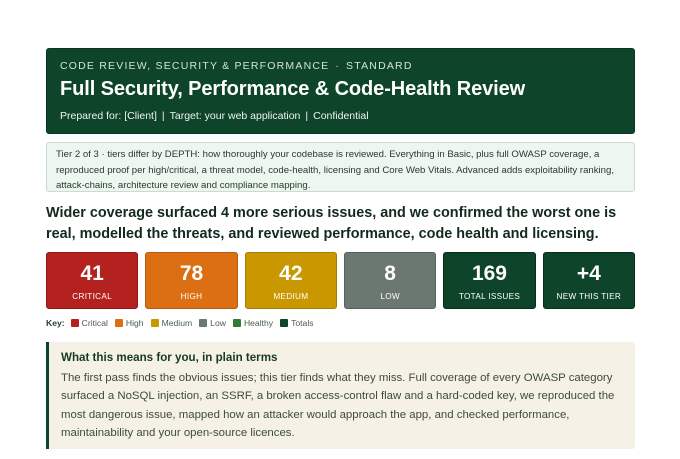 Image resolution: width=680 pixels, height=459 pixels. Describe the element at coordinates (218, 323) in the screenshot. I see `key-item-label: Low` at that location.